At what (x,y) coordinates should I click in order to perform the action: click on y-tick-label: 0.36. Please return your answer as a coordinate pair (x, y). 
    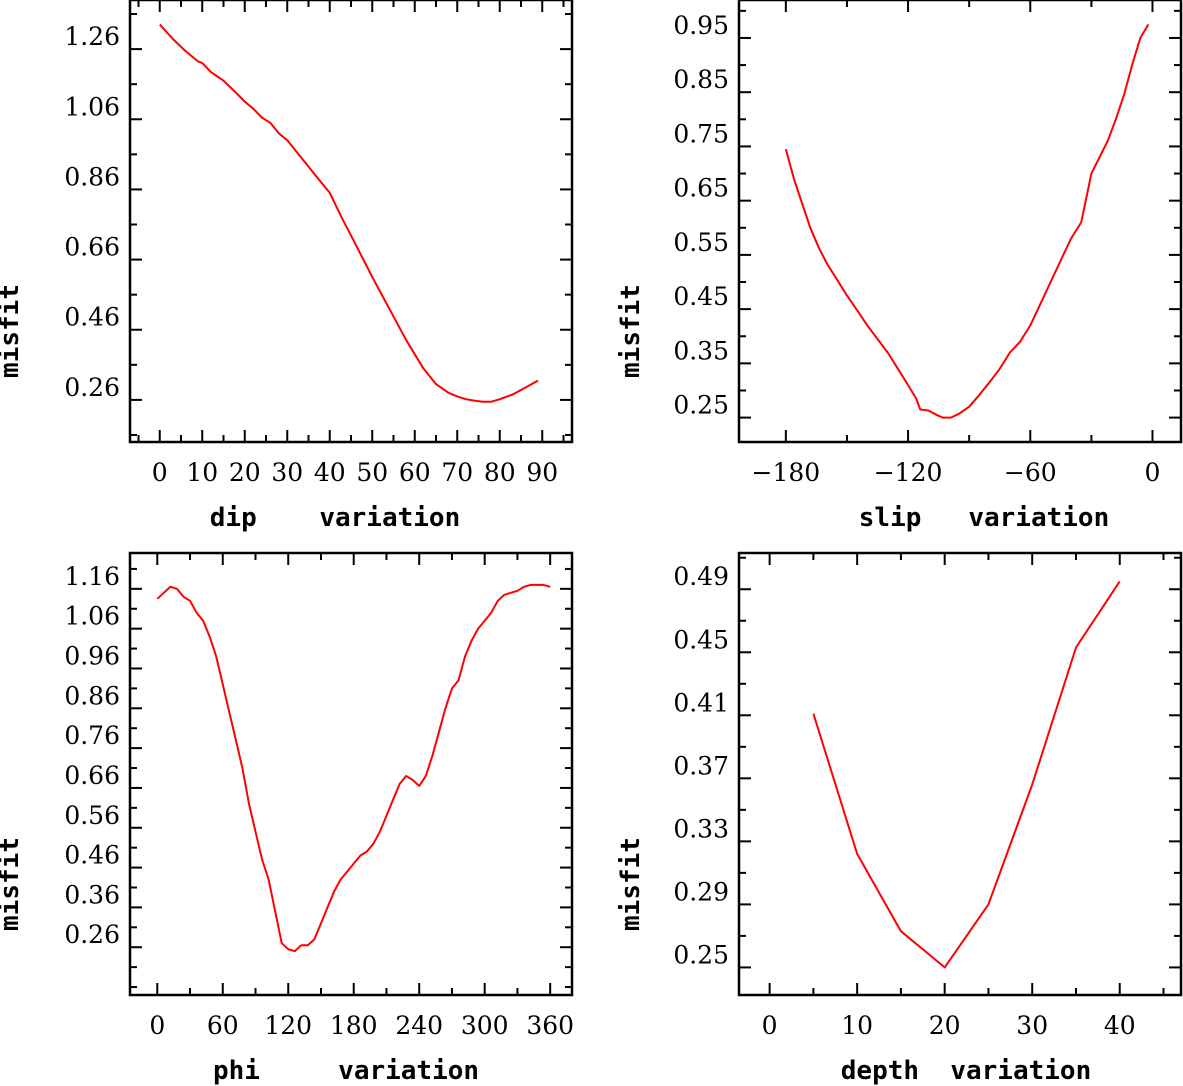
    Looking at the image, I should click on (92, 894).